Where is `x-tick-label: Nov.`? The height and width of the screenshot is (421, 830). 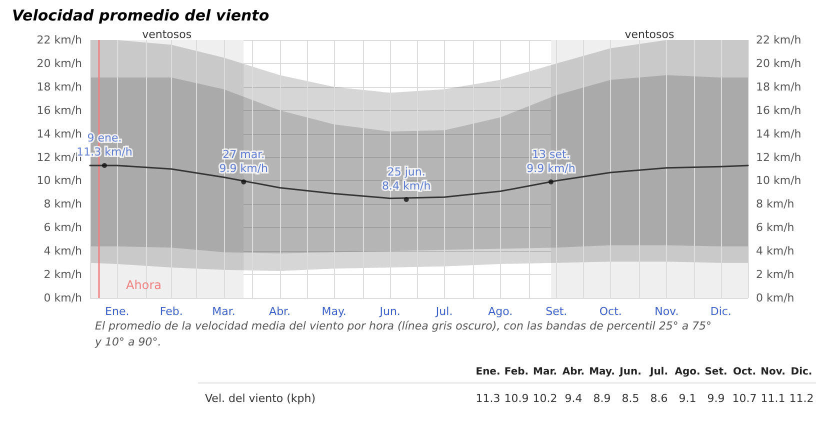 x-tick-label: Nov. is located at coordinates (666, 311).